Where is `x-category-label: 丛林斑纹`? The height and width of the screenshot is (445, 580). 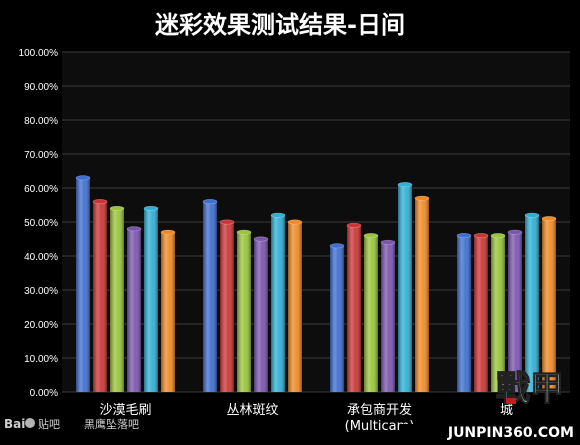 x-category-label: 丛林斑纹 is located at coordinates (252, 410).